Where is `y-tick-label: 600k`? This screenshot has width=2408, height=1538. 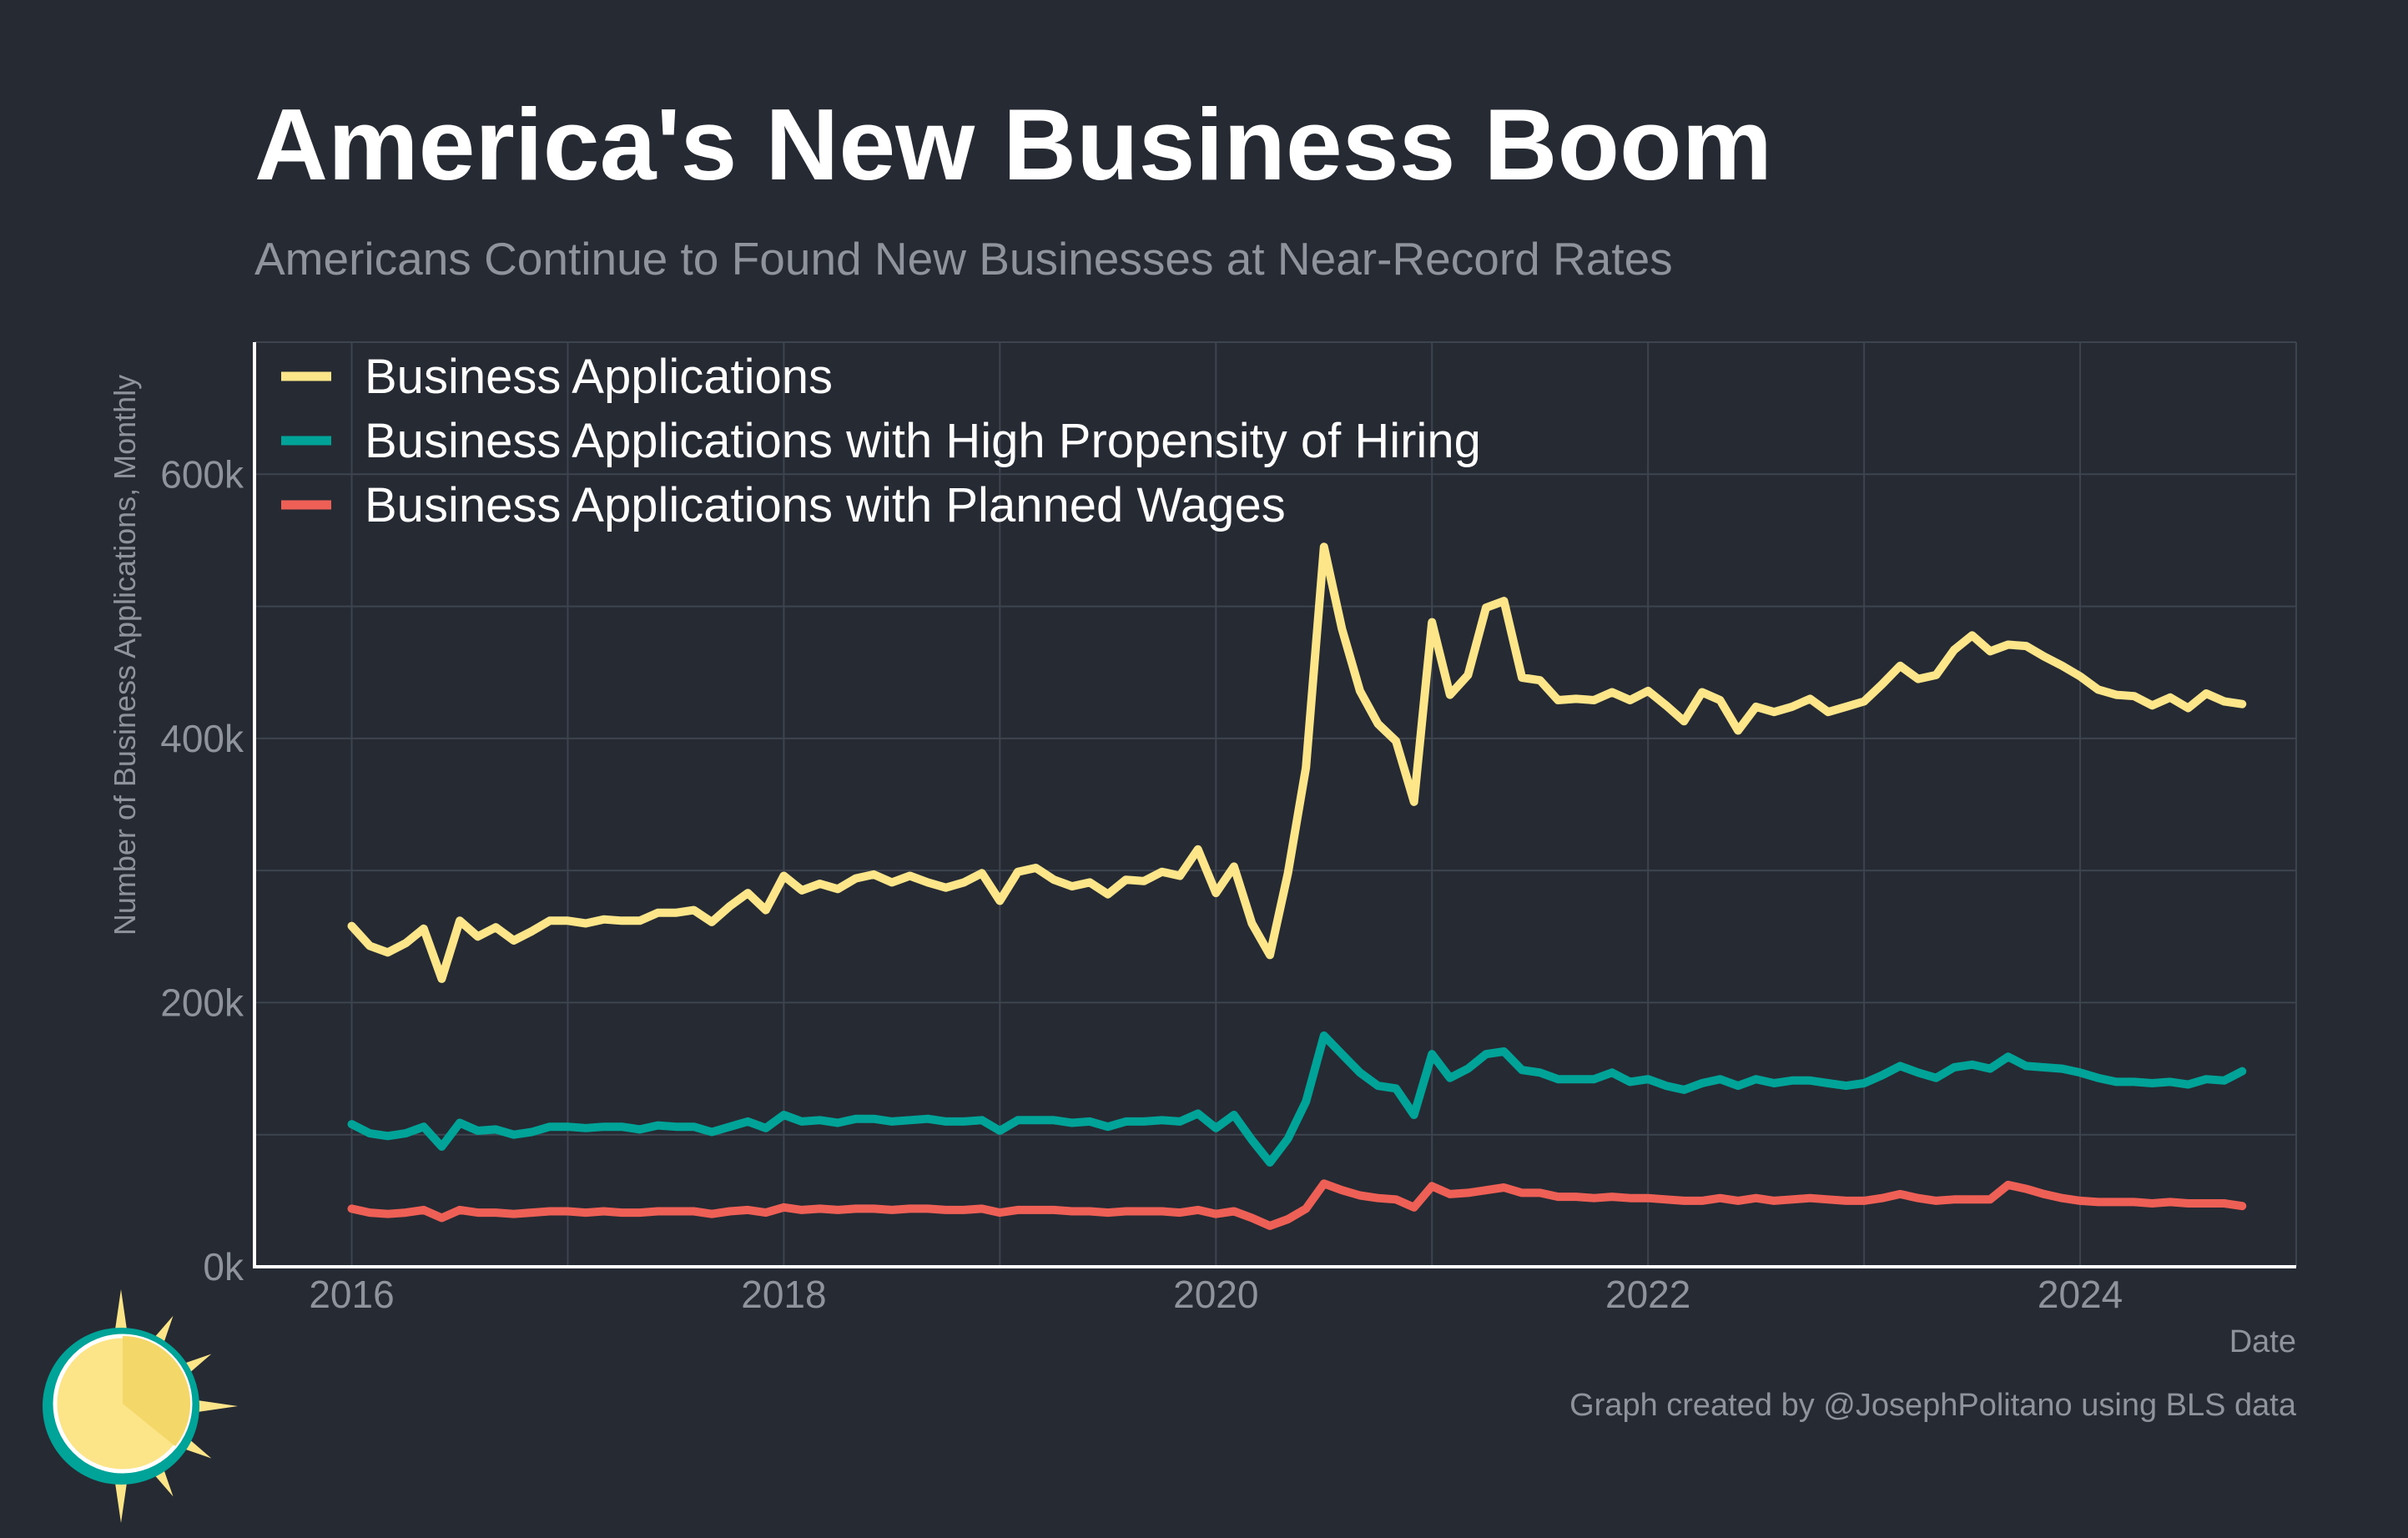
y-tick-label: 600k is located at coordinates (202, 474).